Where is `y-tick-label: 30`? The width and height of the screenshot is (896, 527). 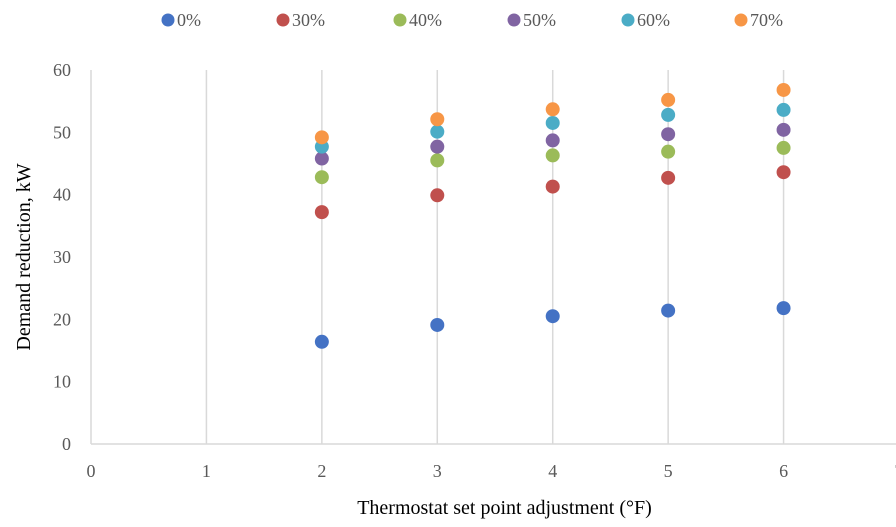 y-tick-label: 30 is located at coordinates (62, 257).